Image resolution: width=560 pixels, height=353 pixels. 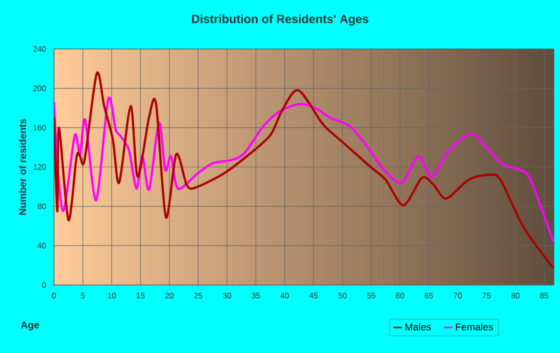 I want to click on y-axis-title: Number of residents, so click(x=22, y=166).